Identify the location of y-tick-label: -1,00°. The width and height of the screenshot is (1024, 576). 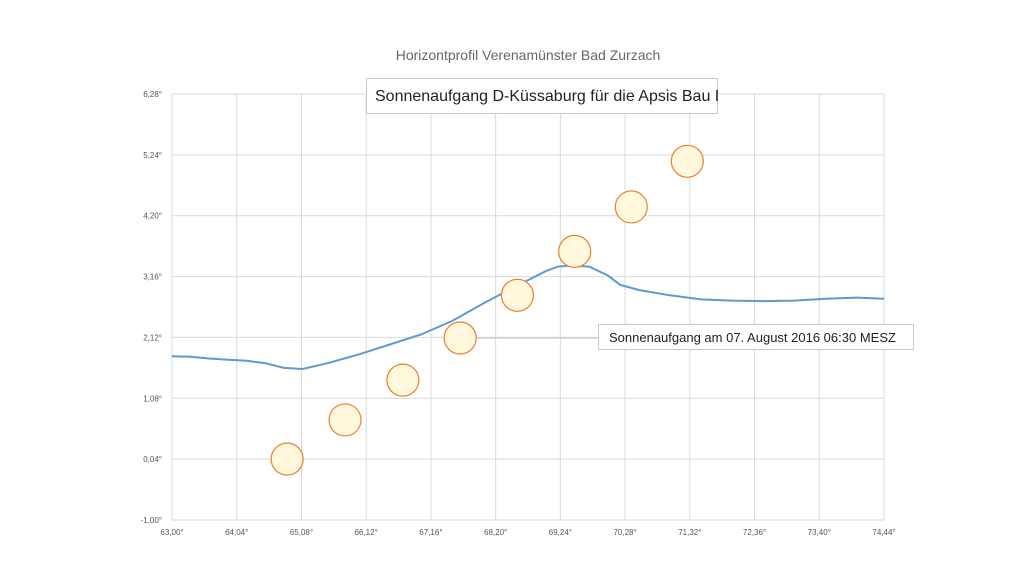
(151, 520).